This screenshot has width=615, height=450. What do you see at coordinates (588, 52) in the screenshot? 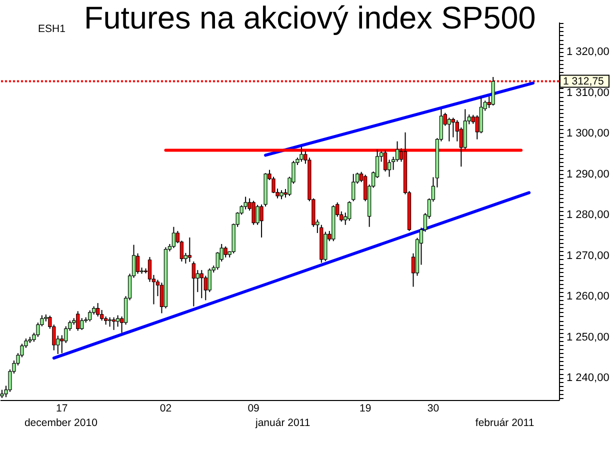
I see `y-tick-label: 1 320,00` at bounding box center [588, 52].